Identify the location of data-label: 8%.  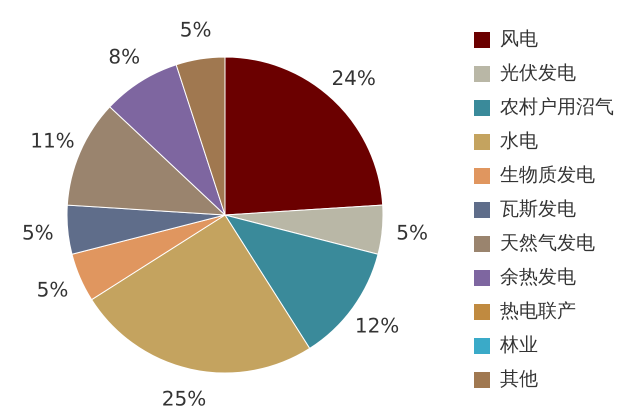
(124, 56).